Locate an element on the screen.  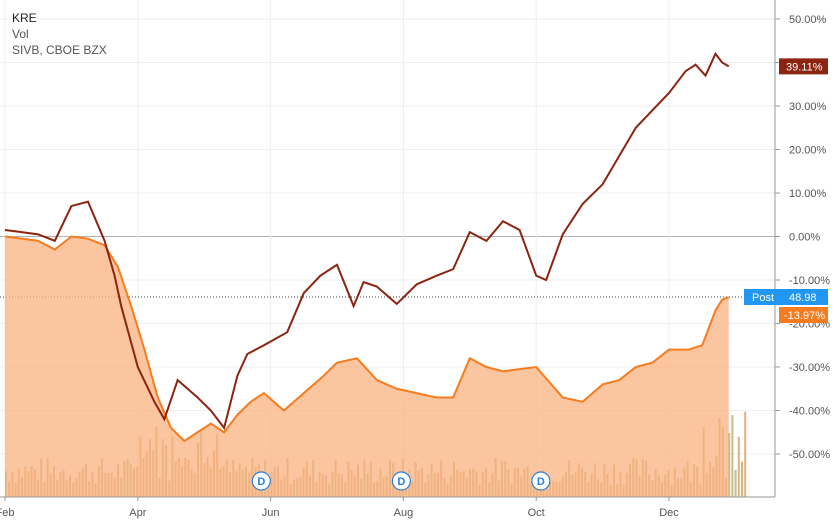
y-tick-label: -10.00% is located at coordinates (809, 281).